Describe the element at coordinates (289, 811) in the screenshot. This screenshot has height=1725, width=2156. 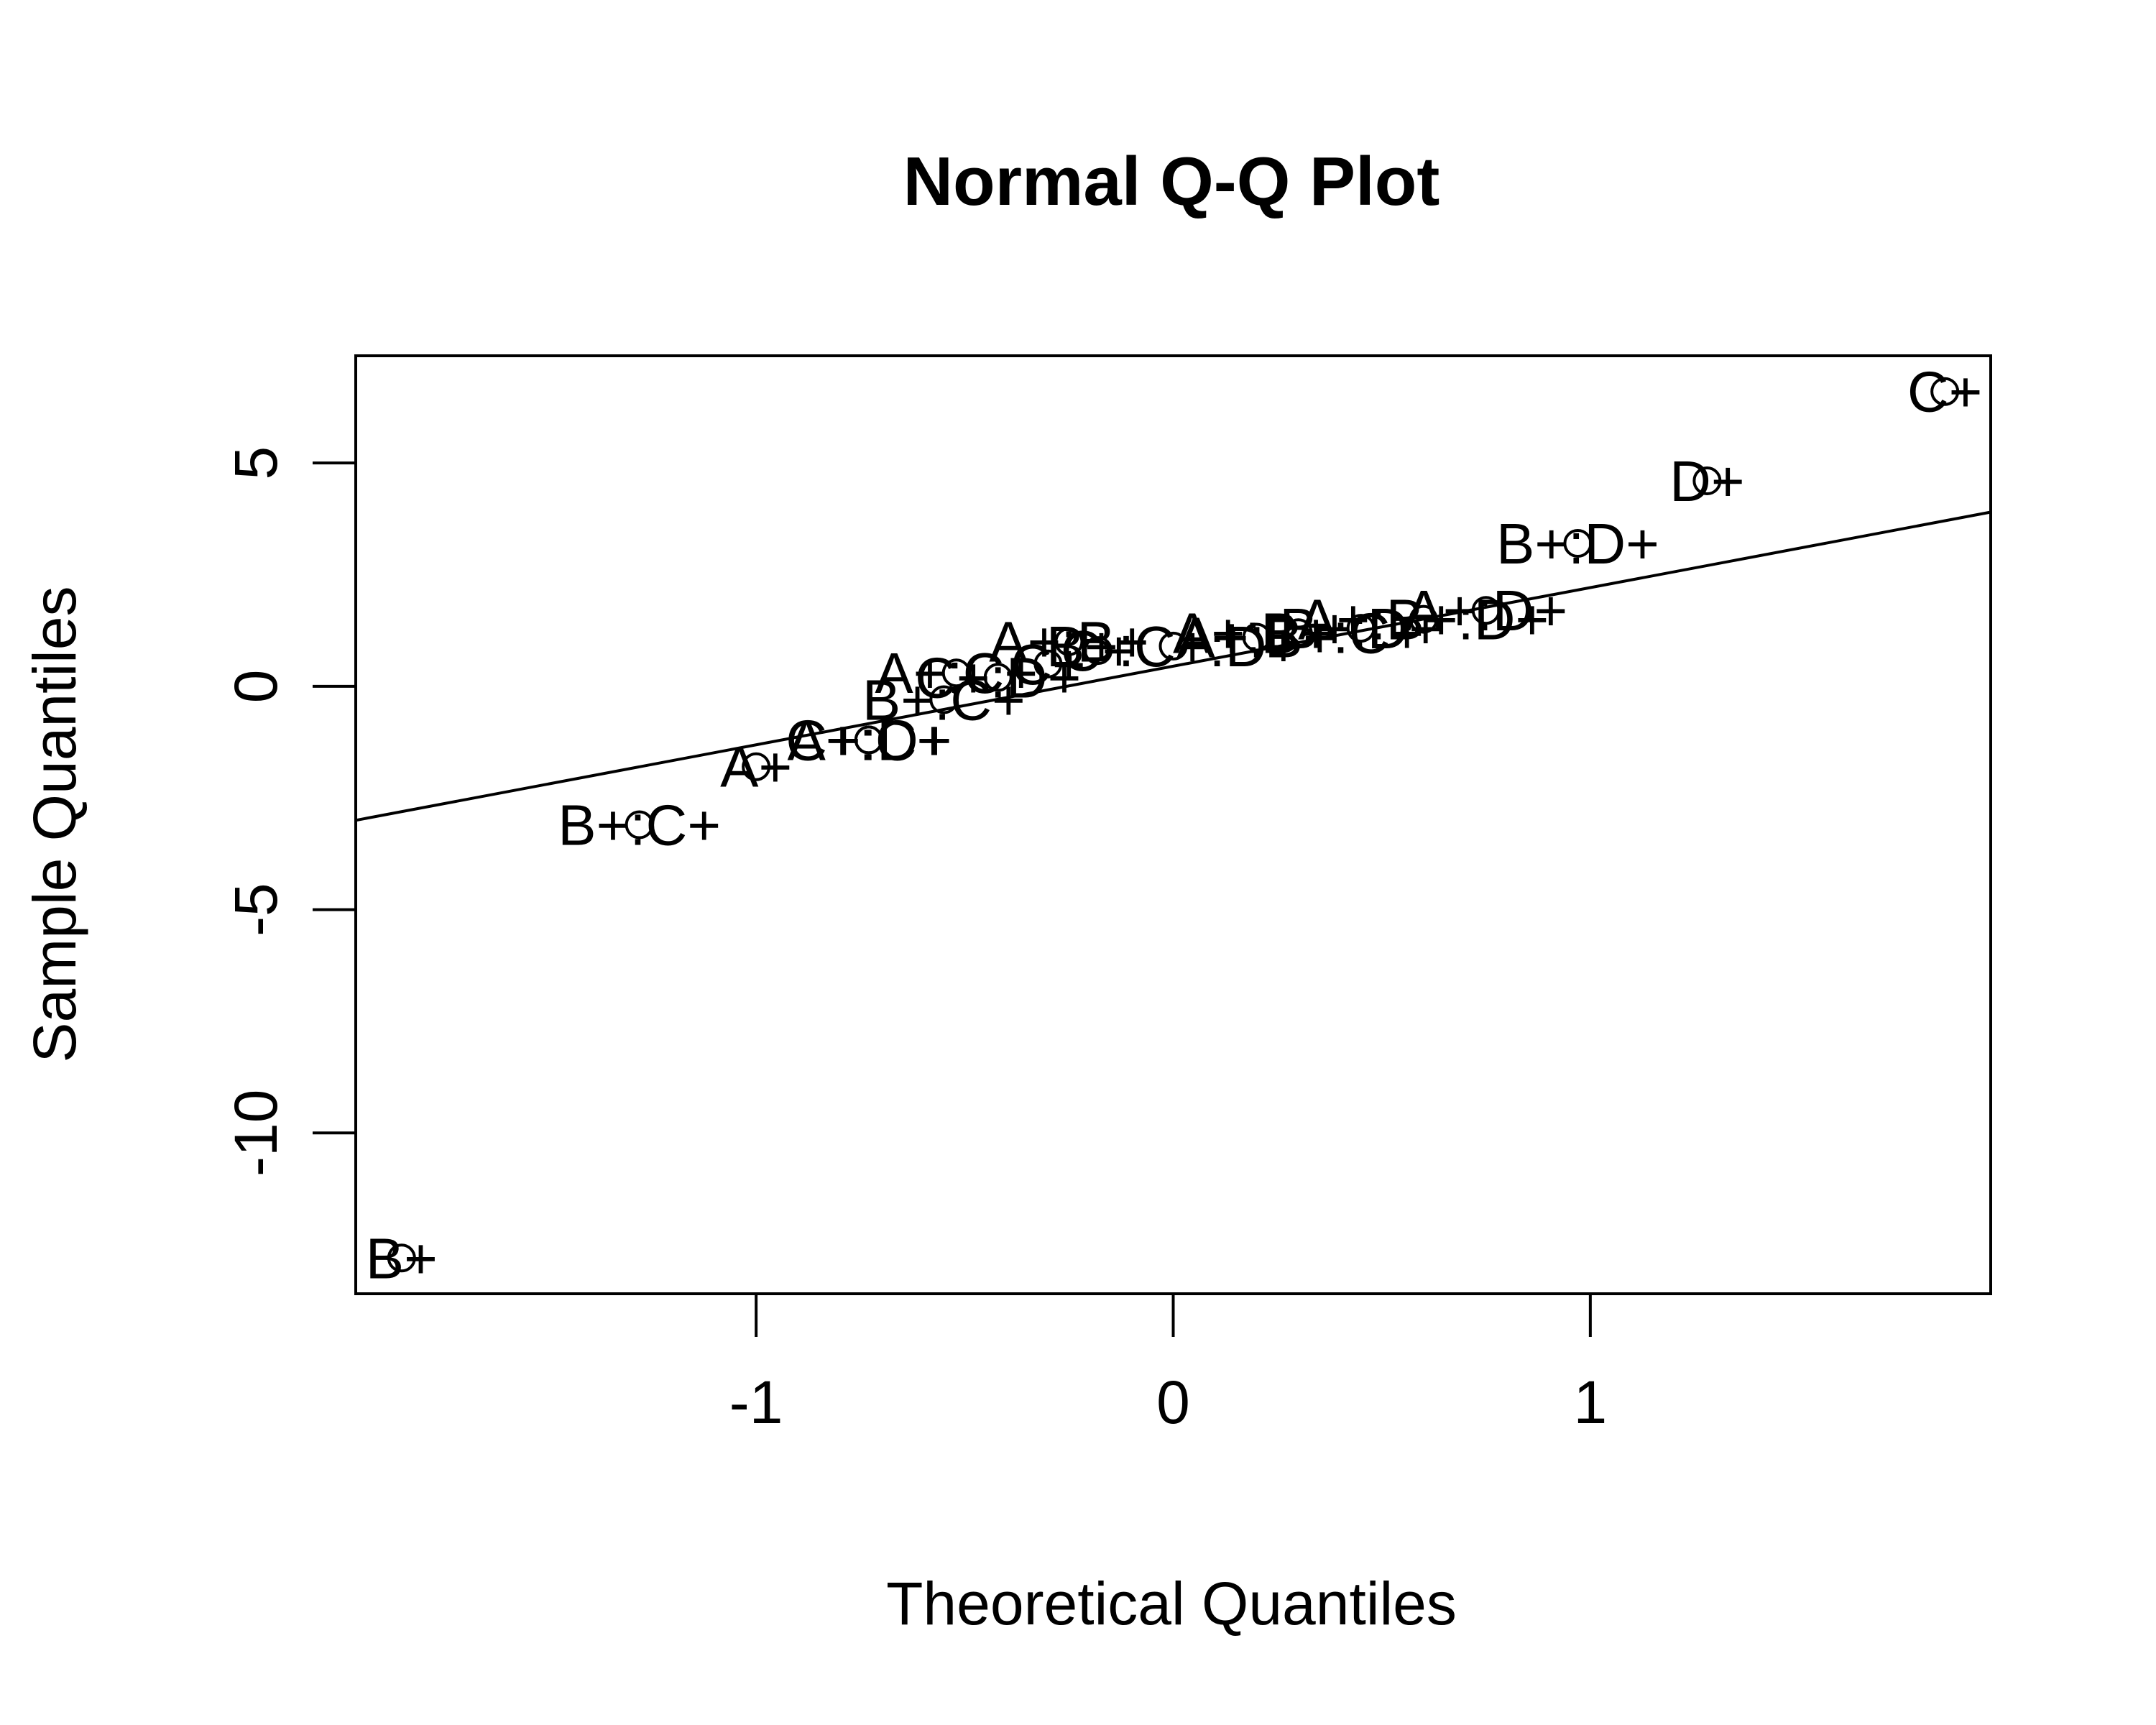
I see `y-axis: -10 -5 0 5` at that location.